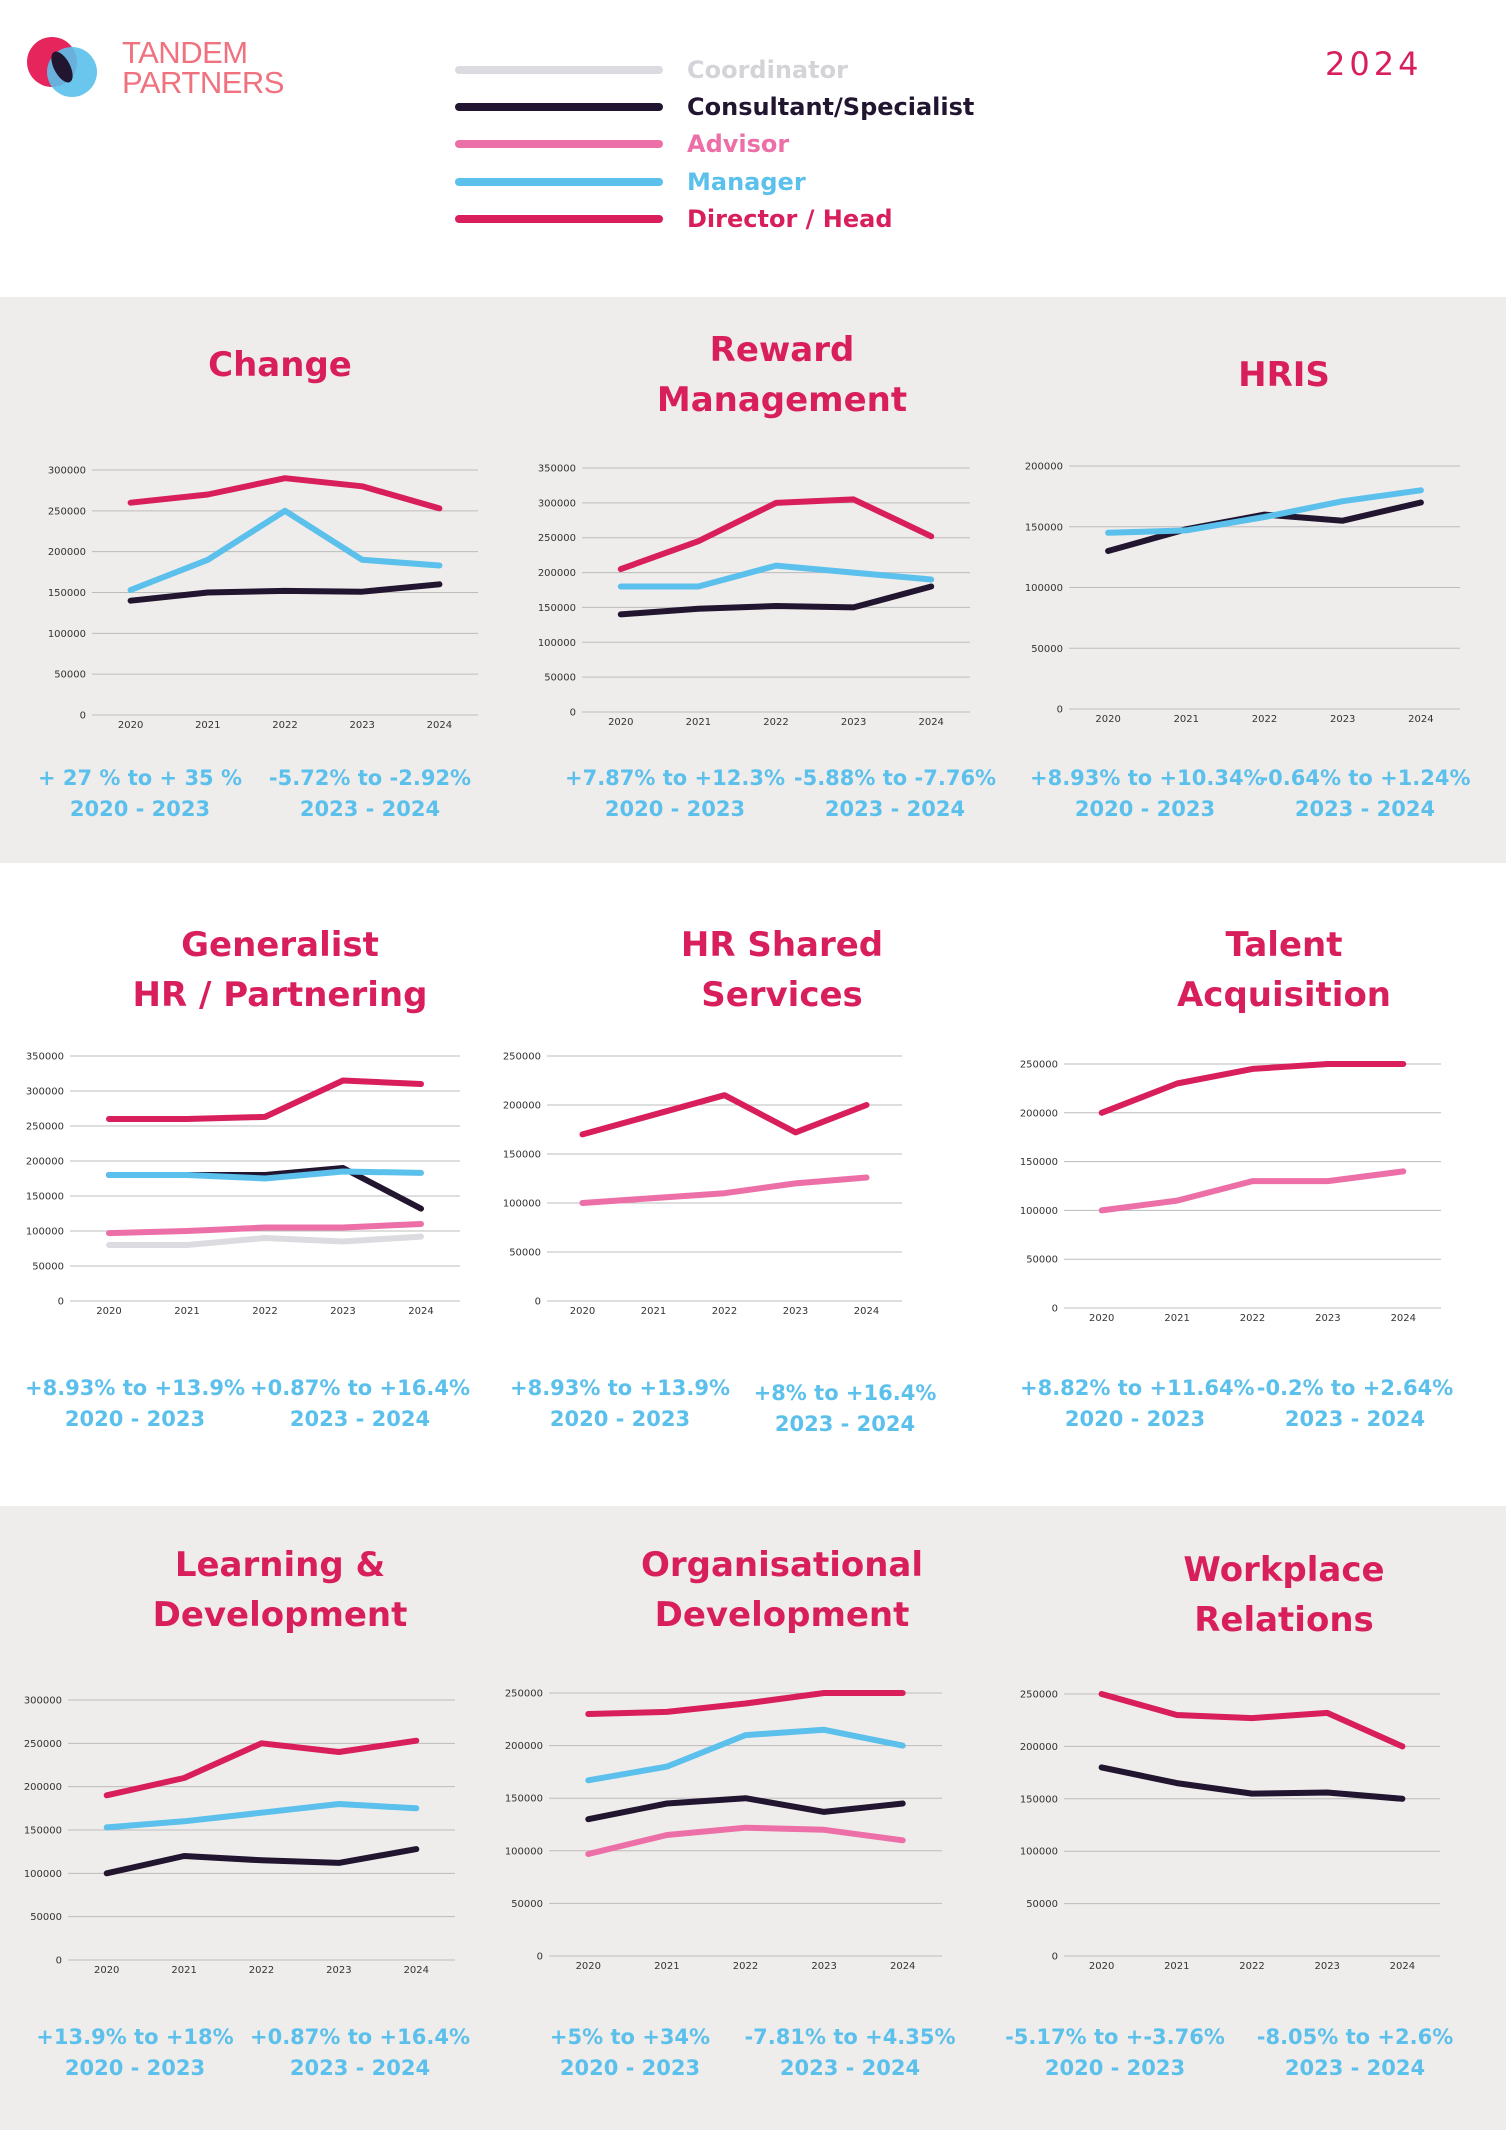 This screenshot has width=1506, height=2130. Describe the element at coordinates (895, 778) in the screenshot. I see `growth-range: -5.88% to -7.76%` at that location.